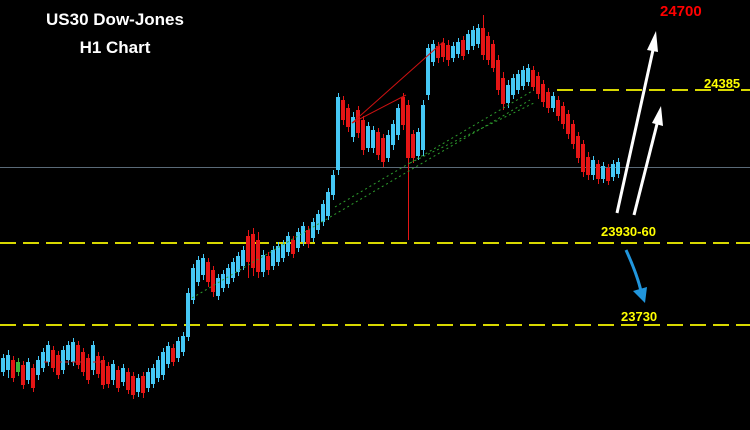 This screenshot has height=430, width=750. What do you see at coordinates (628, 231) in the screenshot?
I see `price-level-label-23930-60: 23930-60` at bounding box center [628, 231].